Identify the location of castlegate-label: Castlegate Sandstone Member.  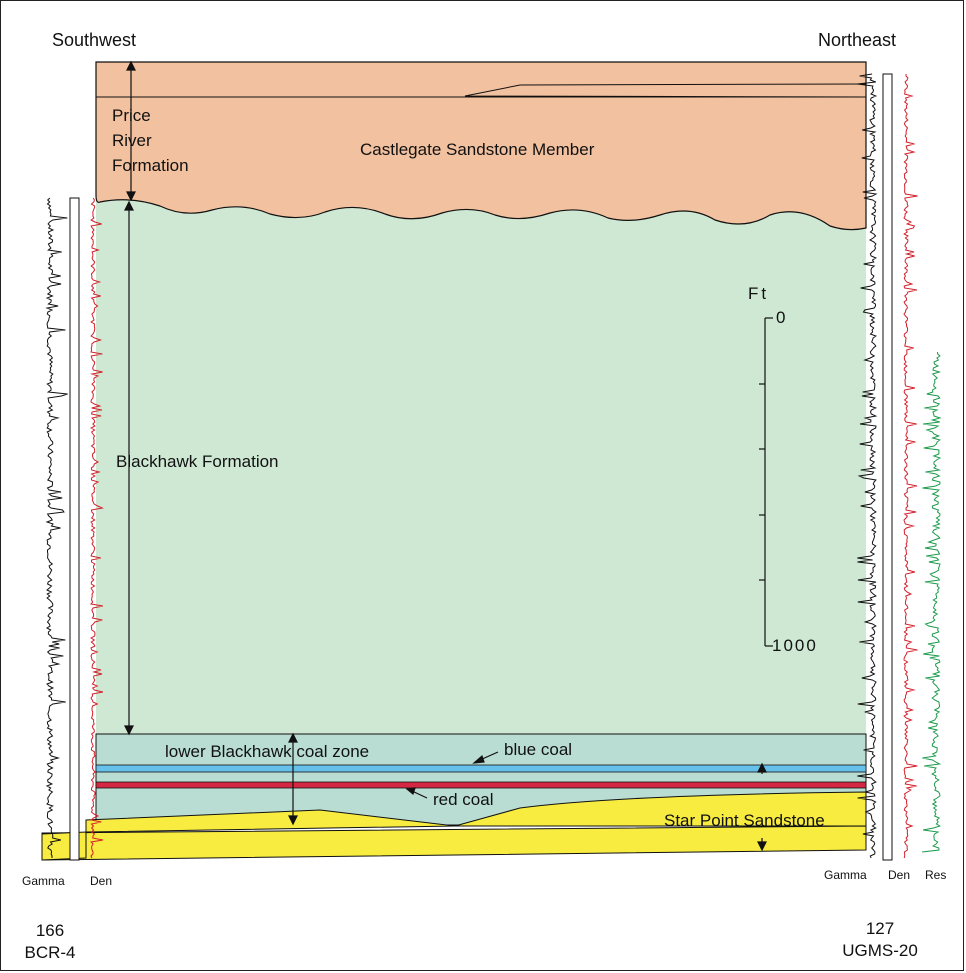
(477, 149).